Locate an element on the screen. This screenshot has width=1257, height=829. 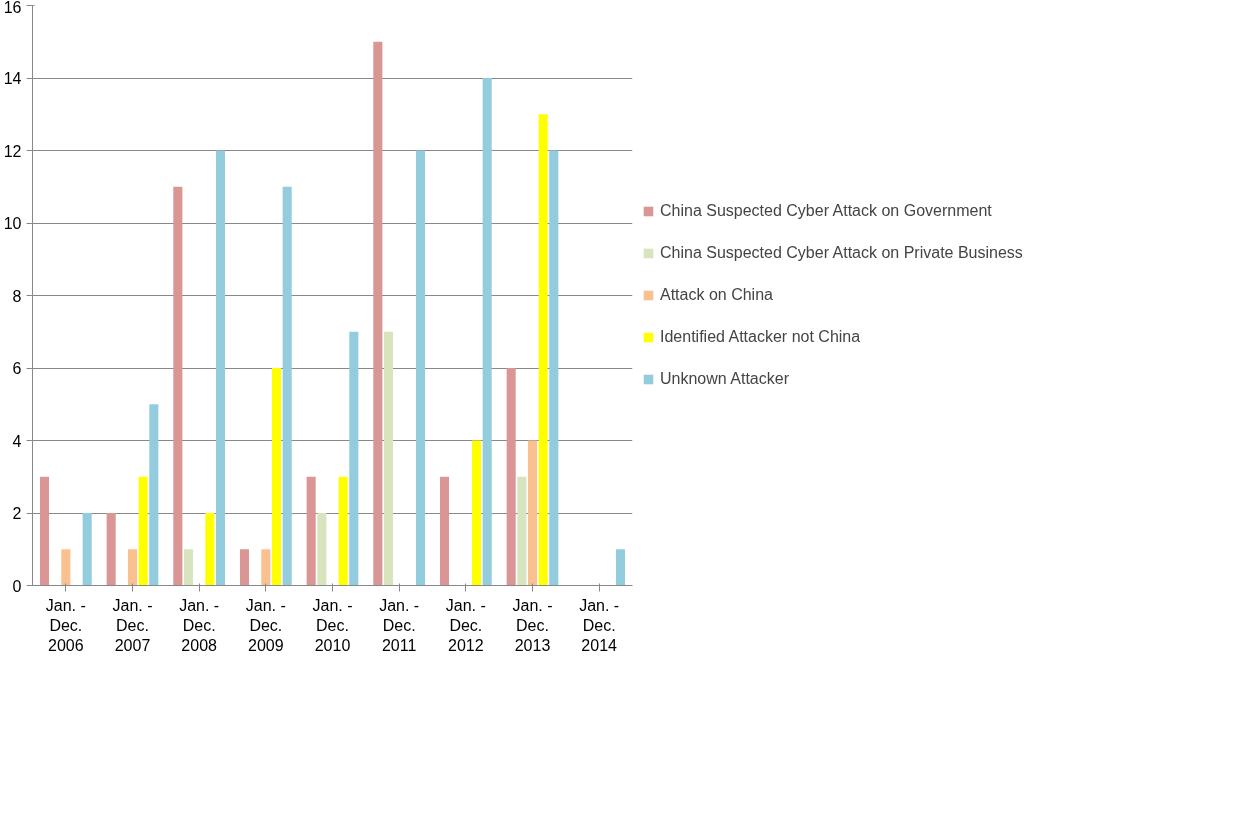
x-tick-label: Jan. - Dec. 2007 is located at coordinates (132, 625).